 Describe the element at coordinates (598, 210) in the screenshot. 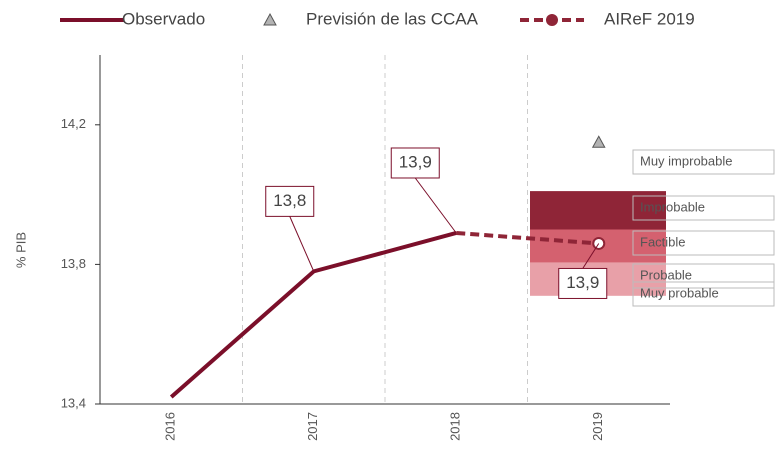

I see `fan-band` at that location.